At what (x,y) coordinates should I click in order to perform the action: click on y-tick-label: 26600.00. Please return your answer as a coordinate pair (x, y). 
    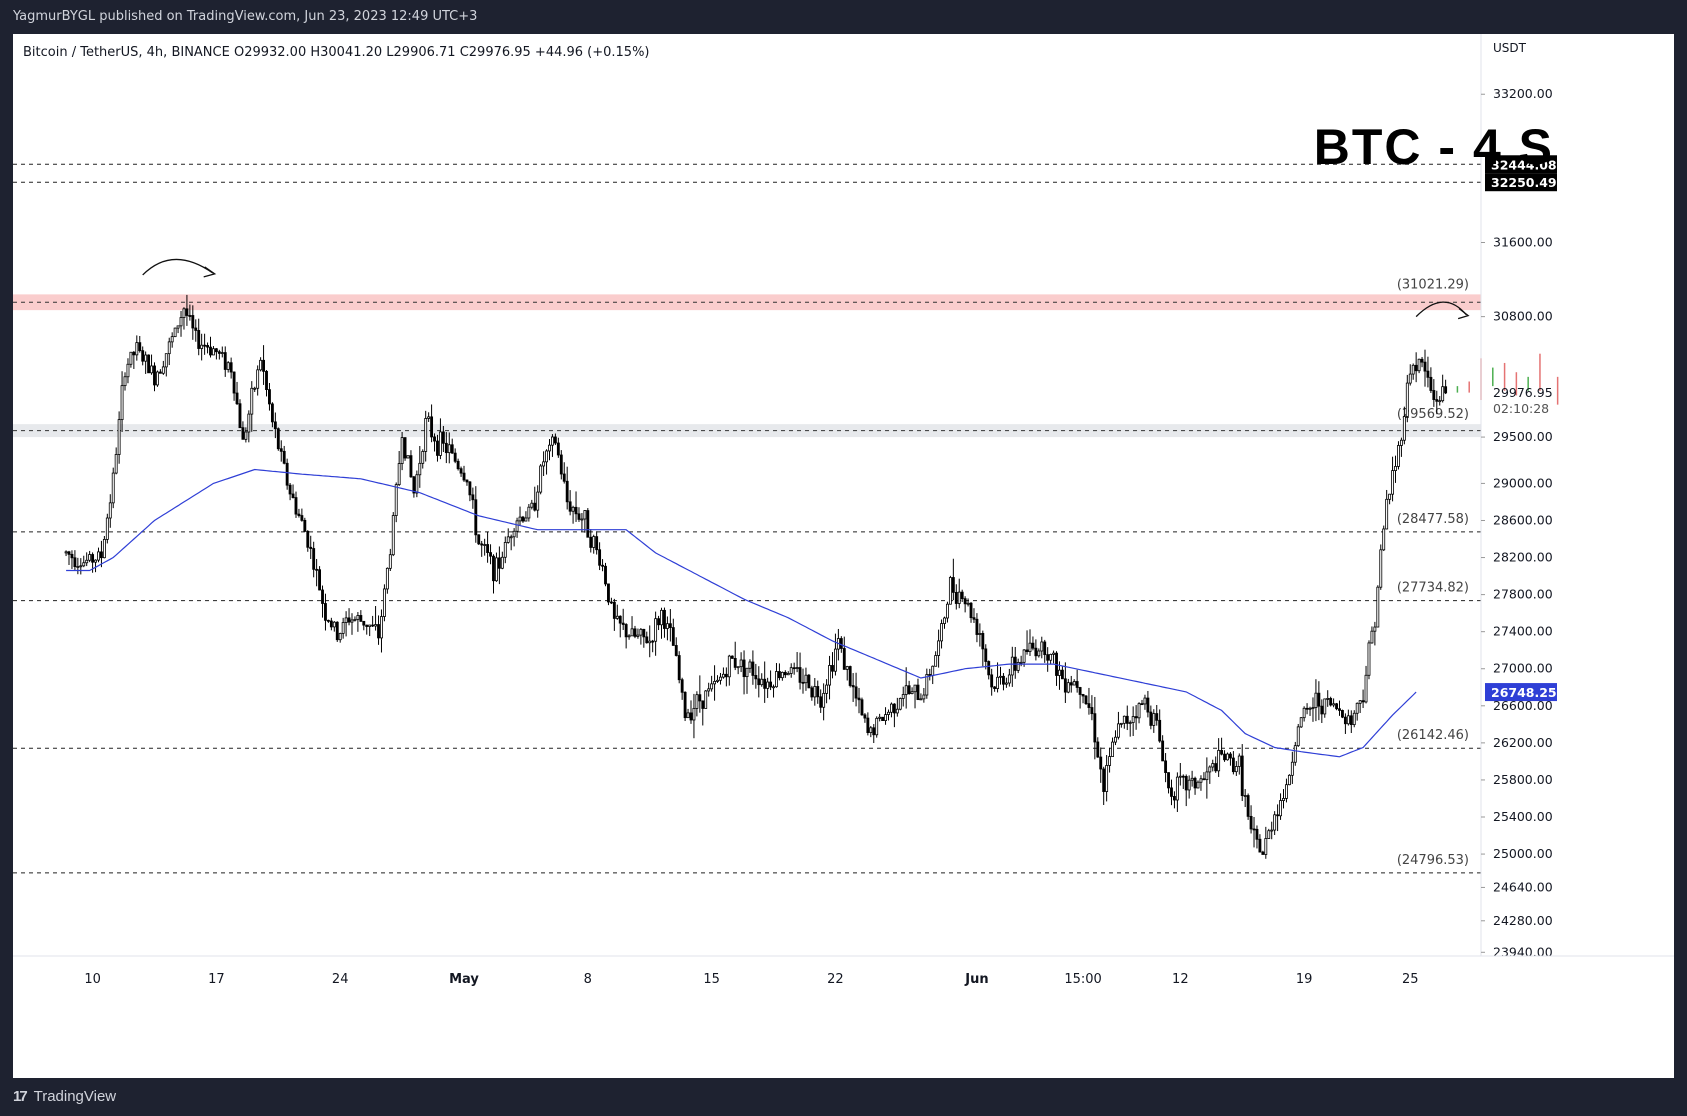
    Looking at the image, I should click on (1523, 705).